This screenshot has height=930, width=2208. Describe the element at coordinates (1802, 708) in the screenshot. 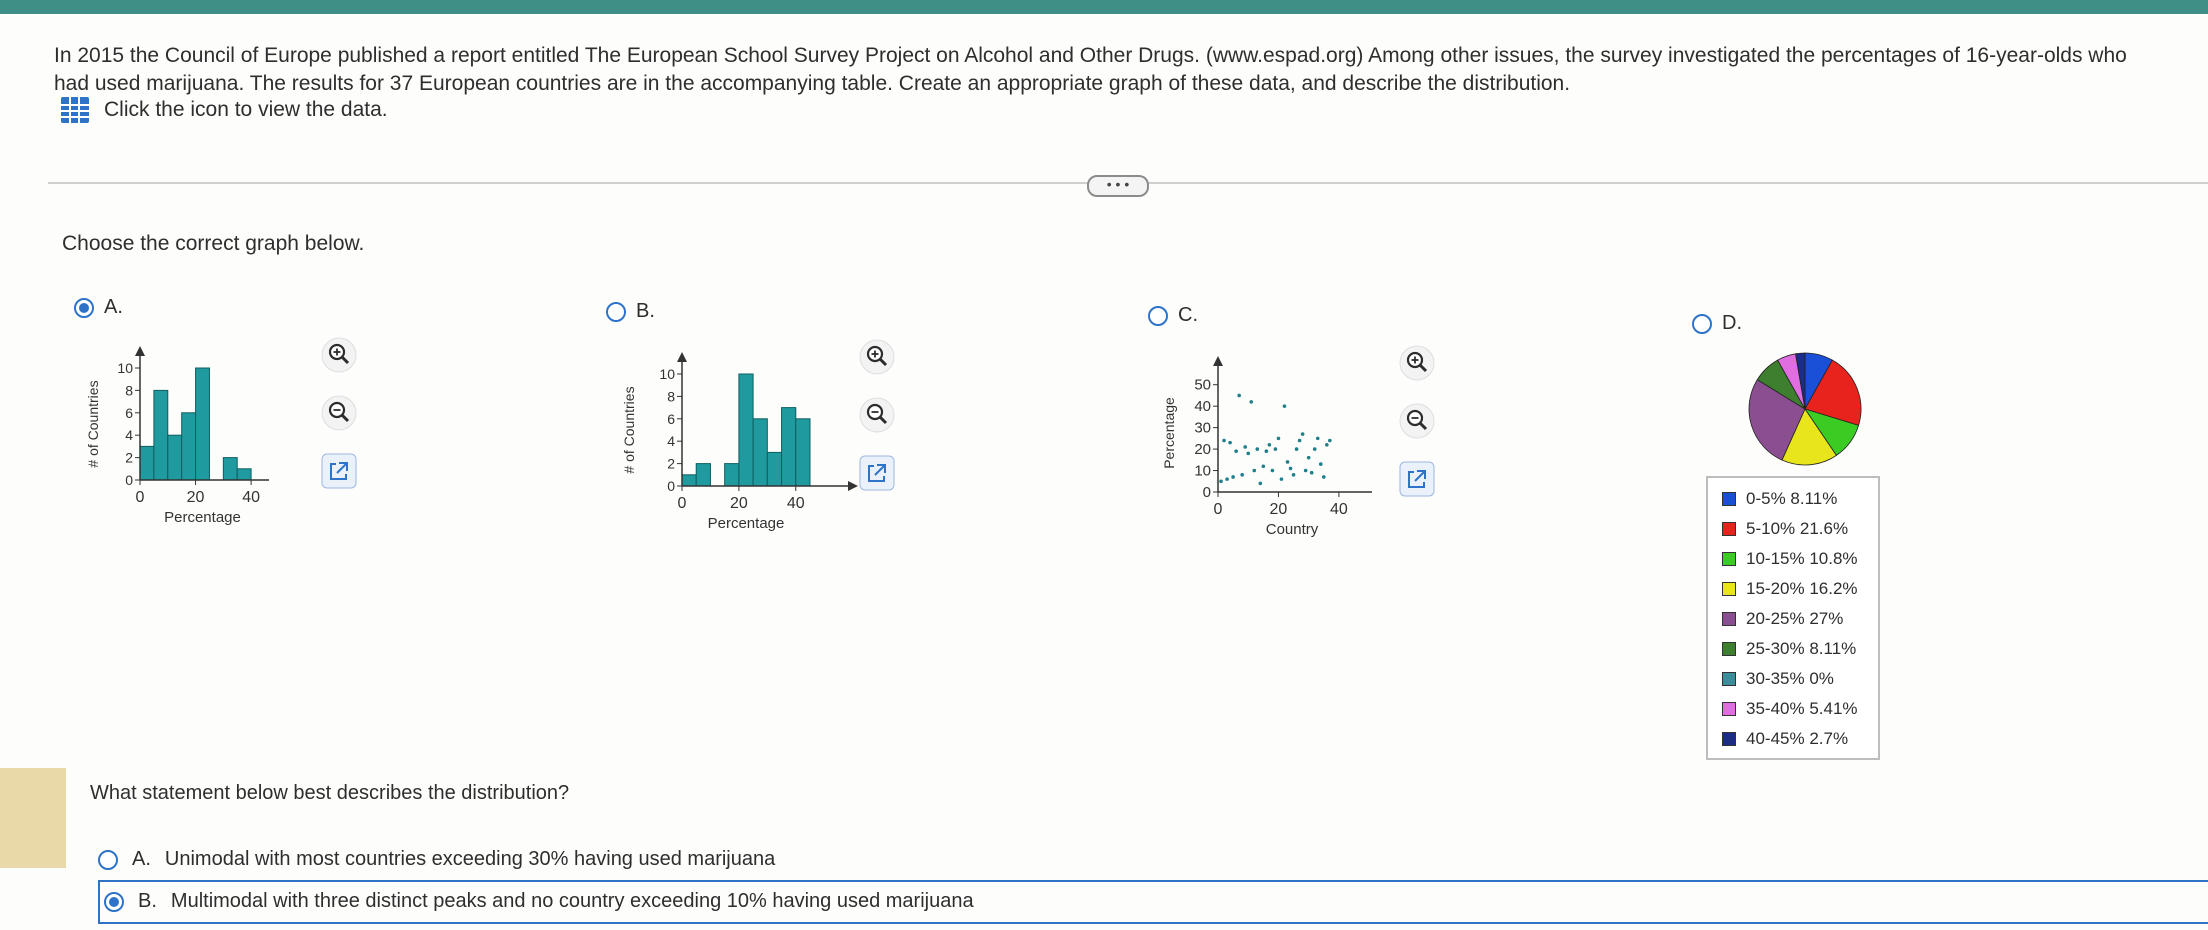

I see `legend-label: 35-40% 5.41%` at that location.